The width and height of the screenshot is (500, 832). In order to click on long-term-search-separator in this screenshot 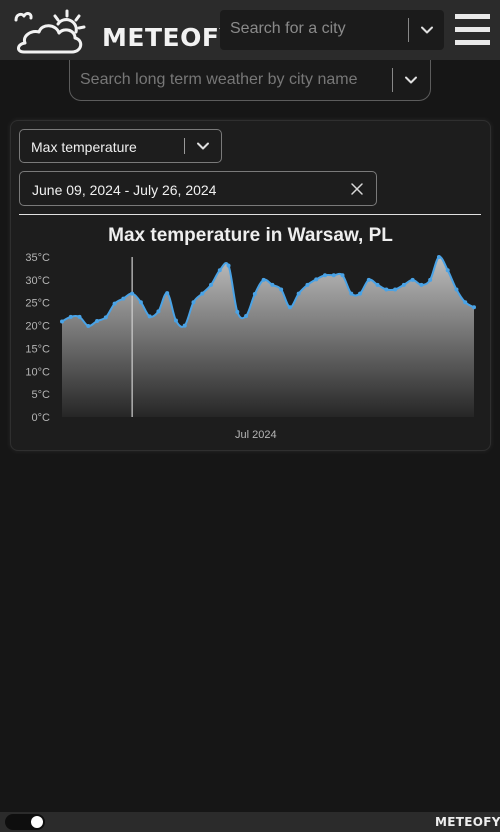, I will do `click(392, 80)`.